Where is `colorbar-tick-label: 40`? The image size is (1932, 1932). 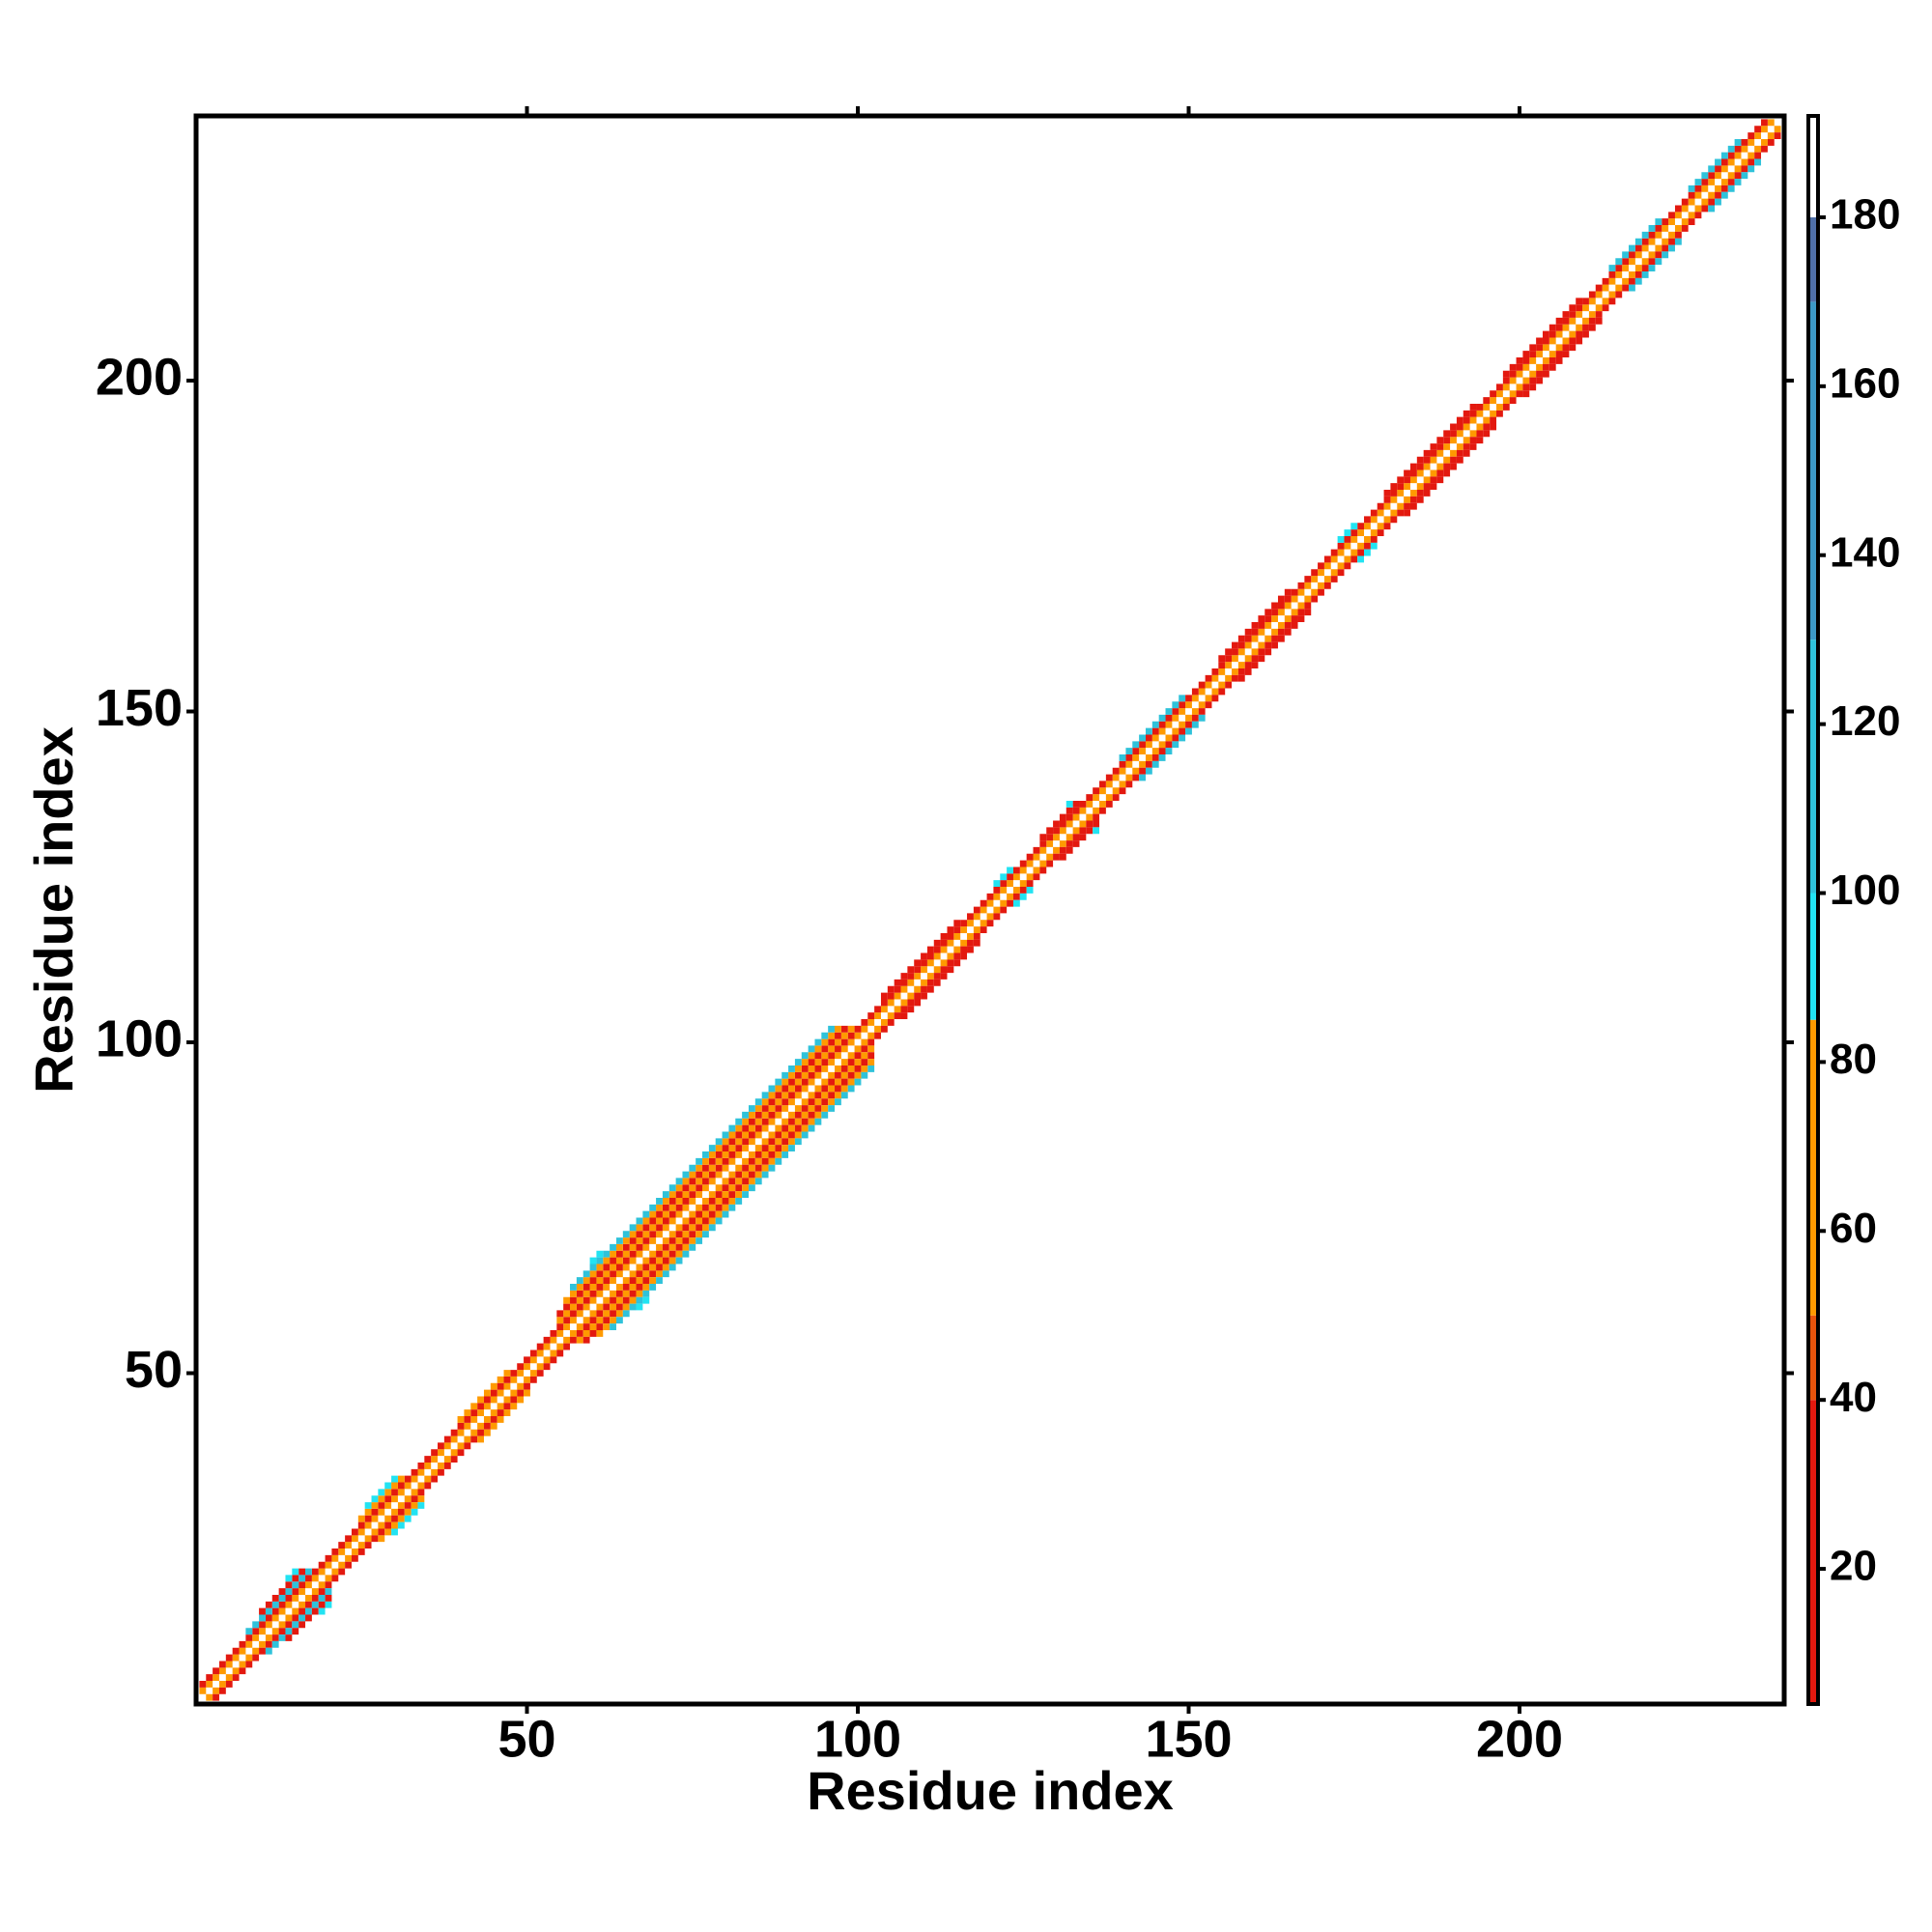 colorbar-tick-label: 40 is located at coordinates (1853, 1397).